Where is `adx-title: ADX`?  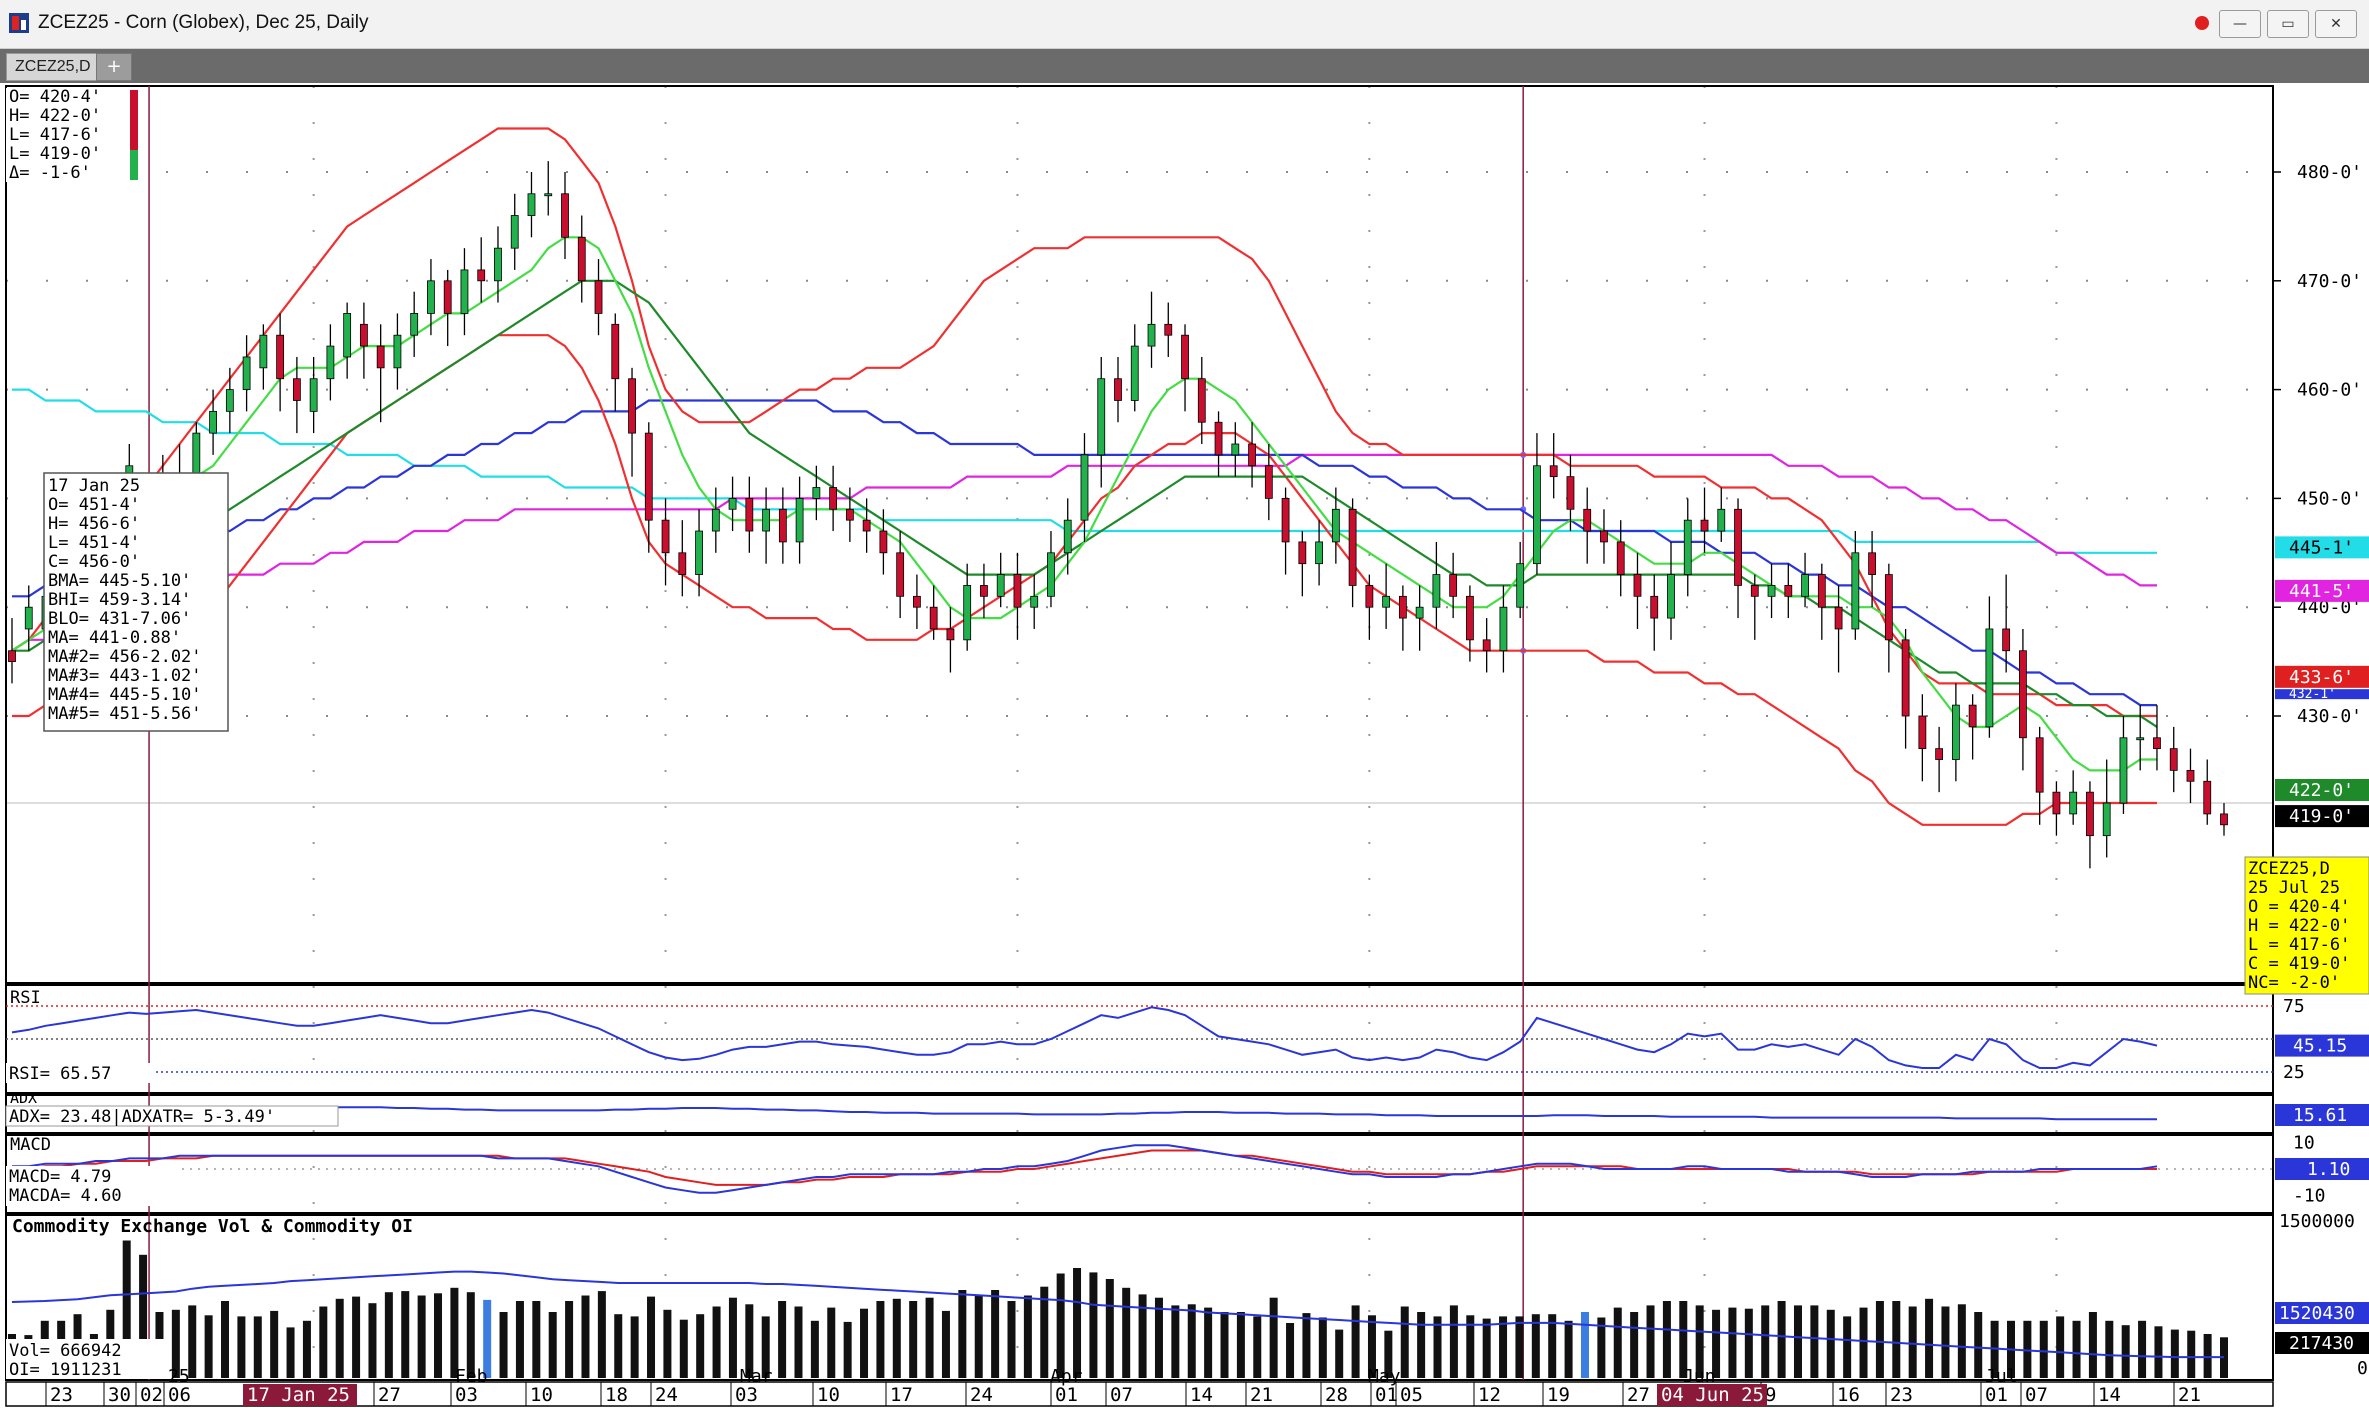 adx-title: ADX is located at coordinates (23, 1098).